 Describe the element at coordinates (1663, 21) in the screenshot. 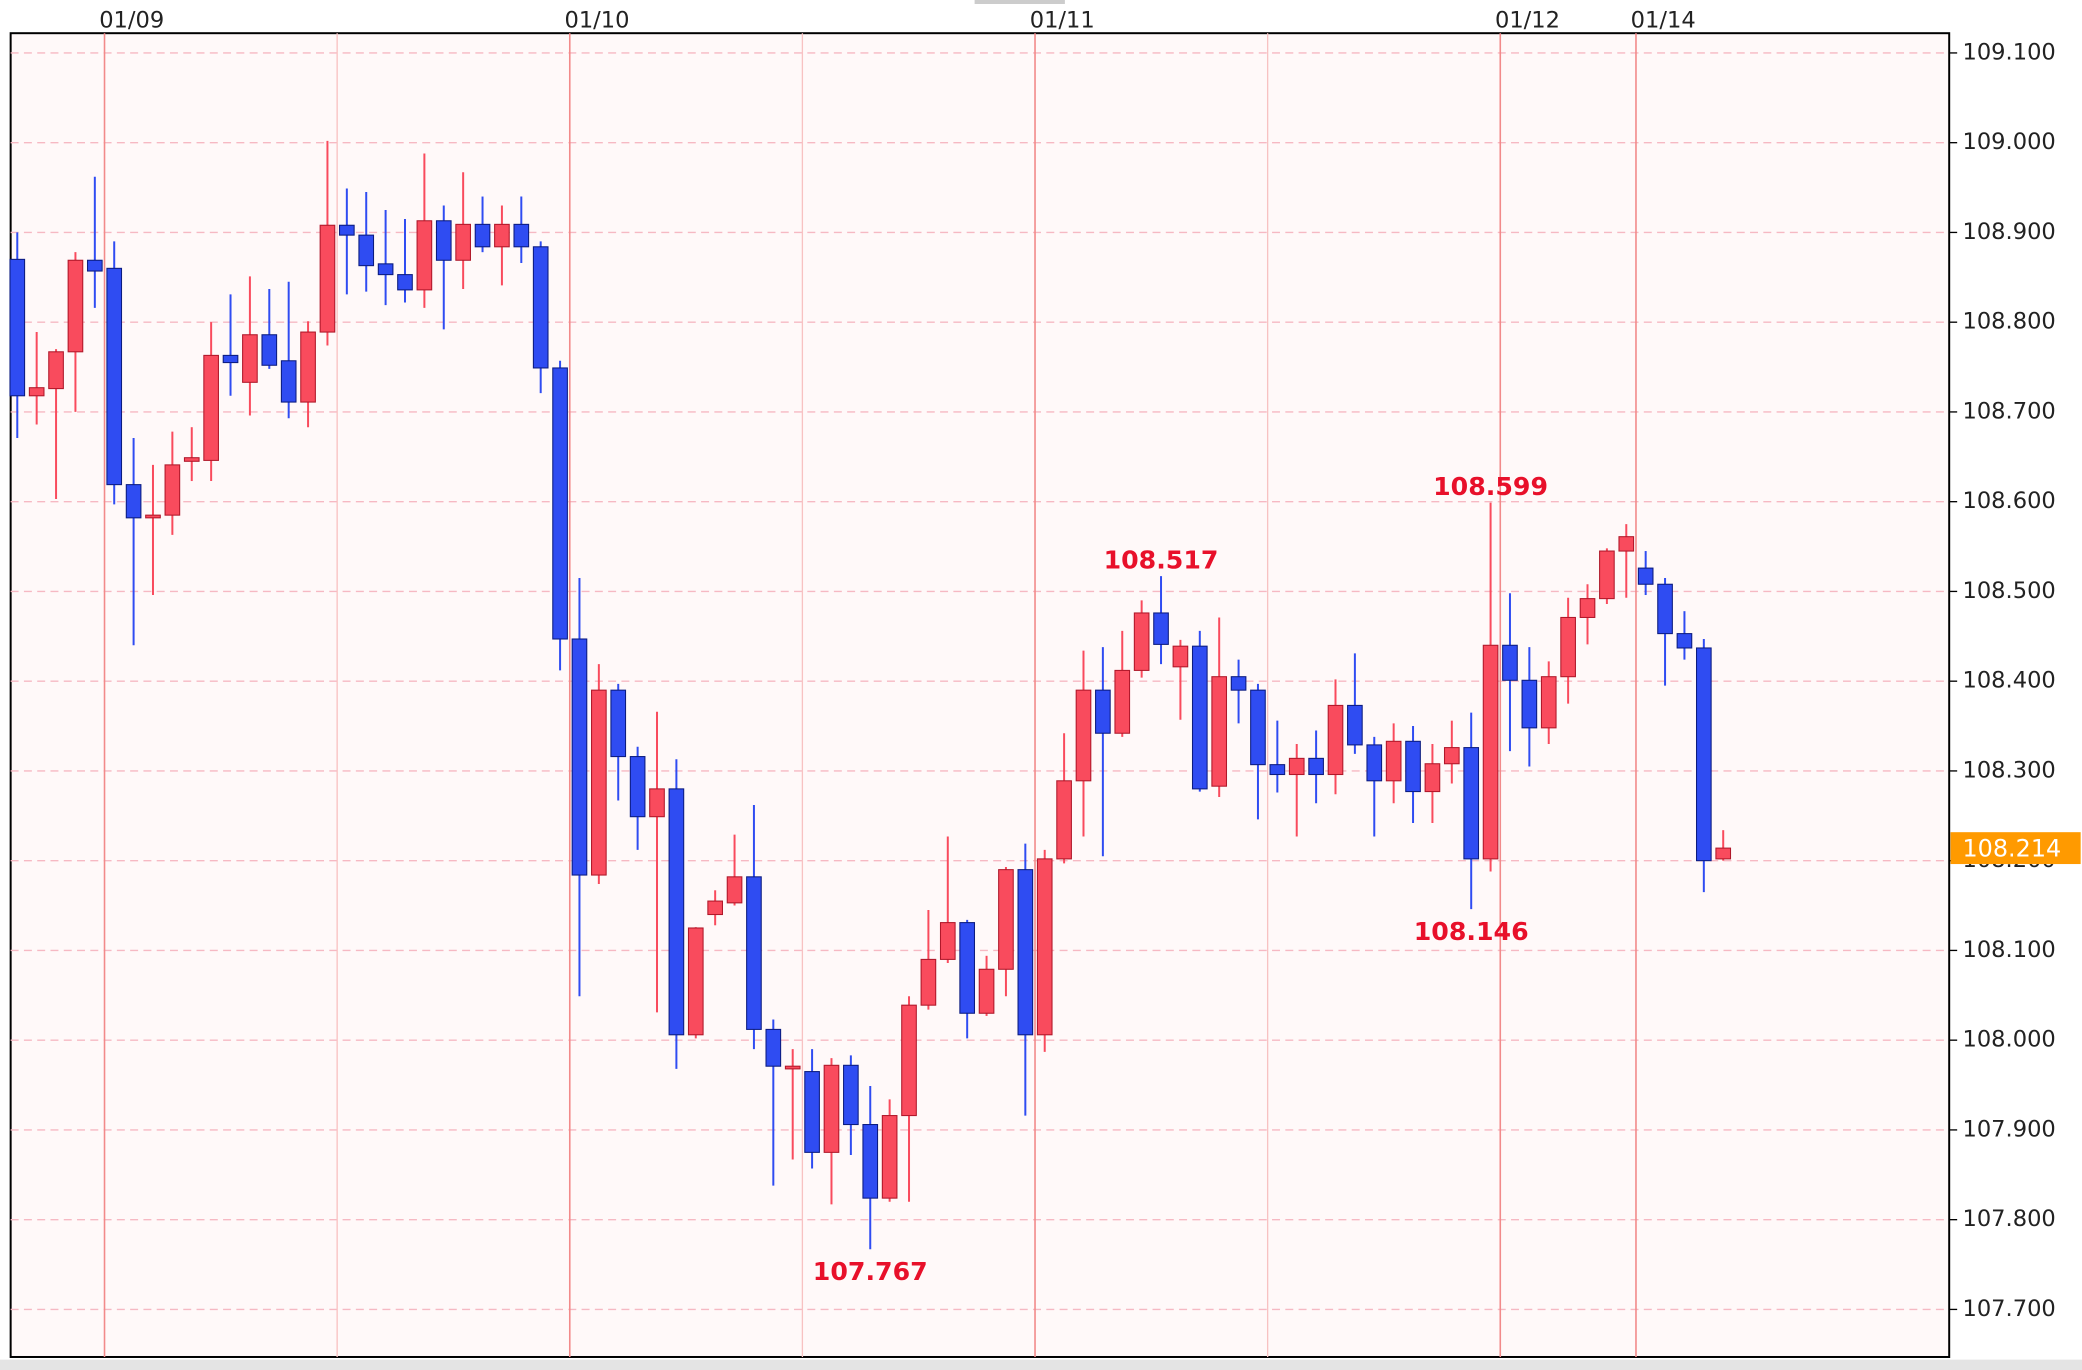

I see `x-tick-label: 01/14` at that location.